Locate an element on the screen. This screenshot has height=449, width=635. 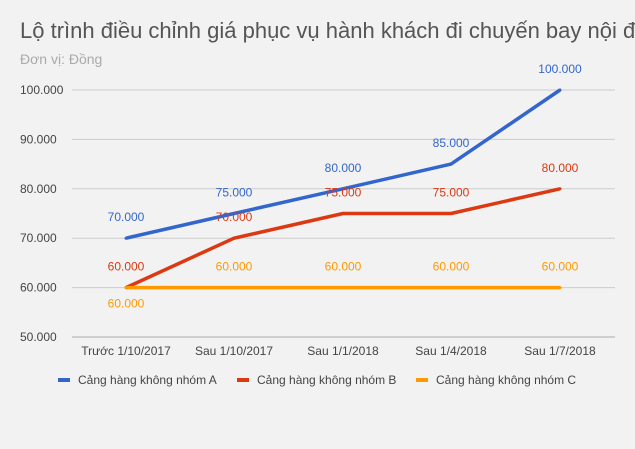
y-tick-label: 100.000 is located at coordinates (42, 90).